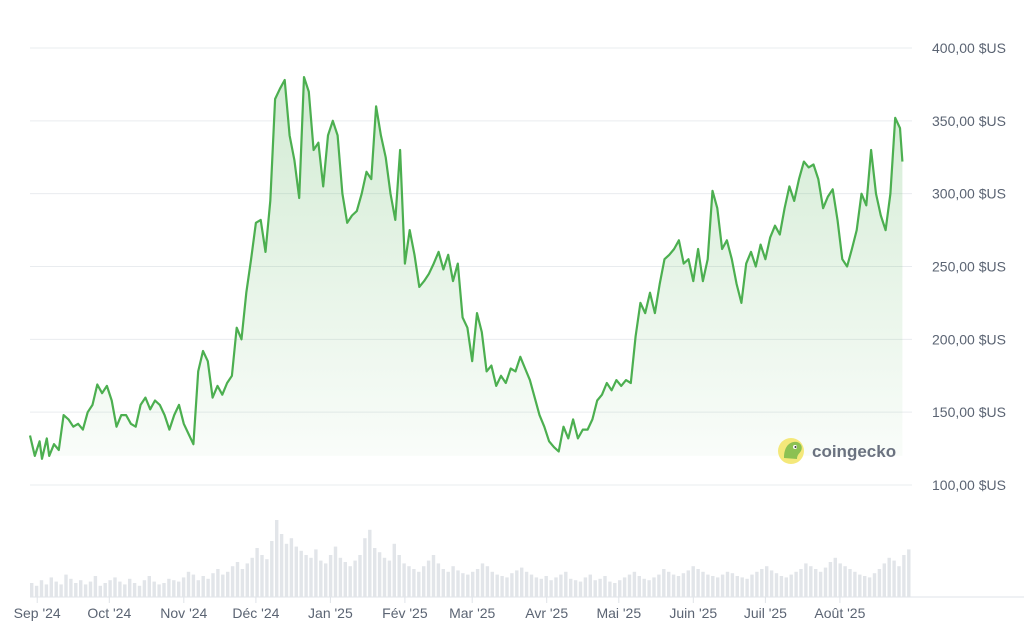 Image resolution: width=1024 pixels, height=640 pixels. I want to click on x-tick-label: Mai '25, so click(618, 613).